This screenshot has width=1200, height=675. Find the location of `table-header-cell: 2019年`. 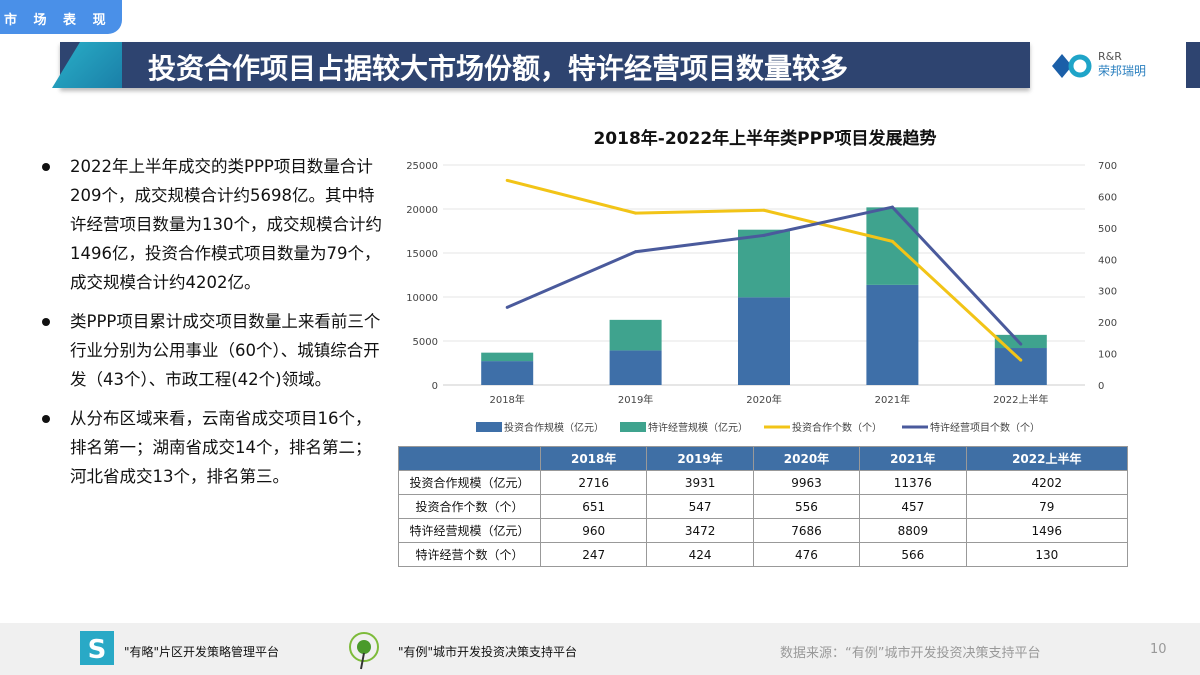

table-header-cell: 2019年 is located at coordinates (700, 458).